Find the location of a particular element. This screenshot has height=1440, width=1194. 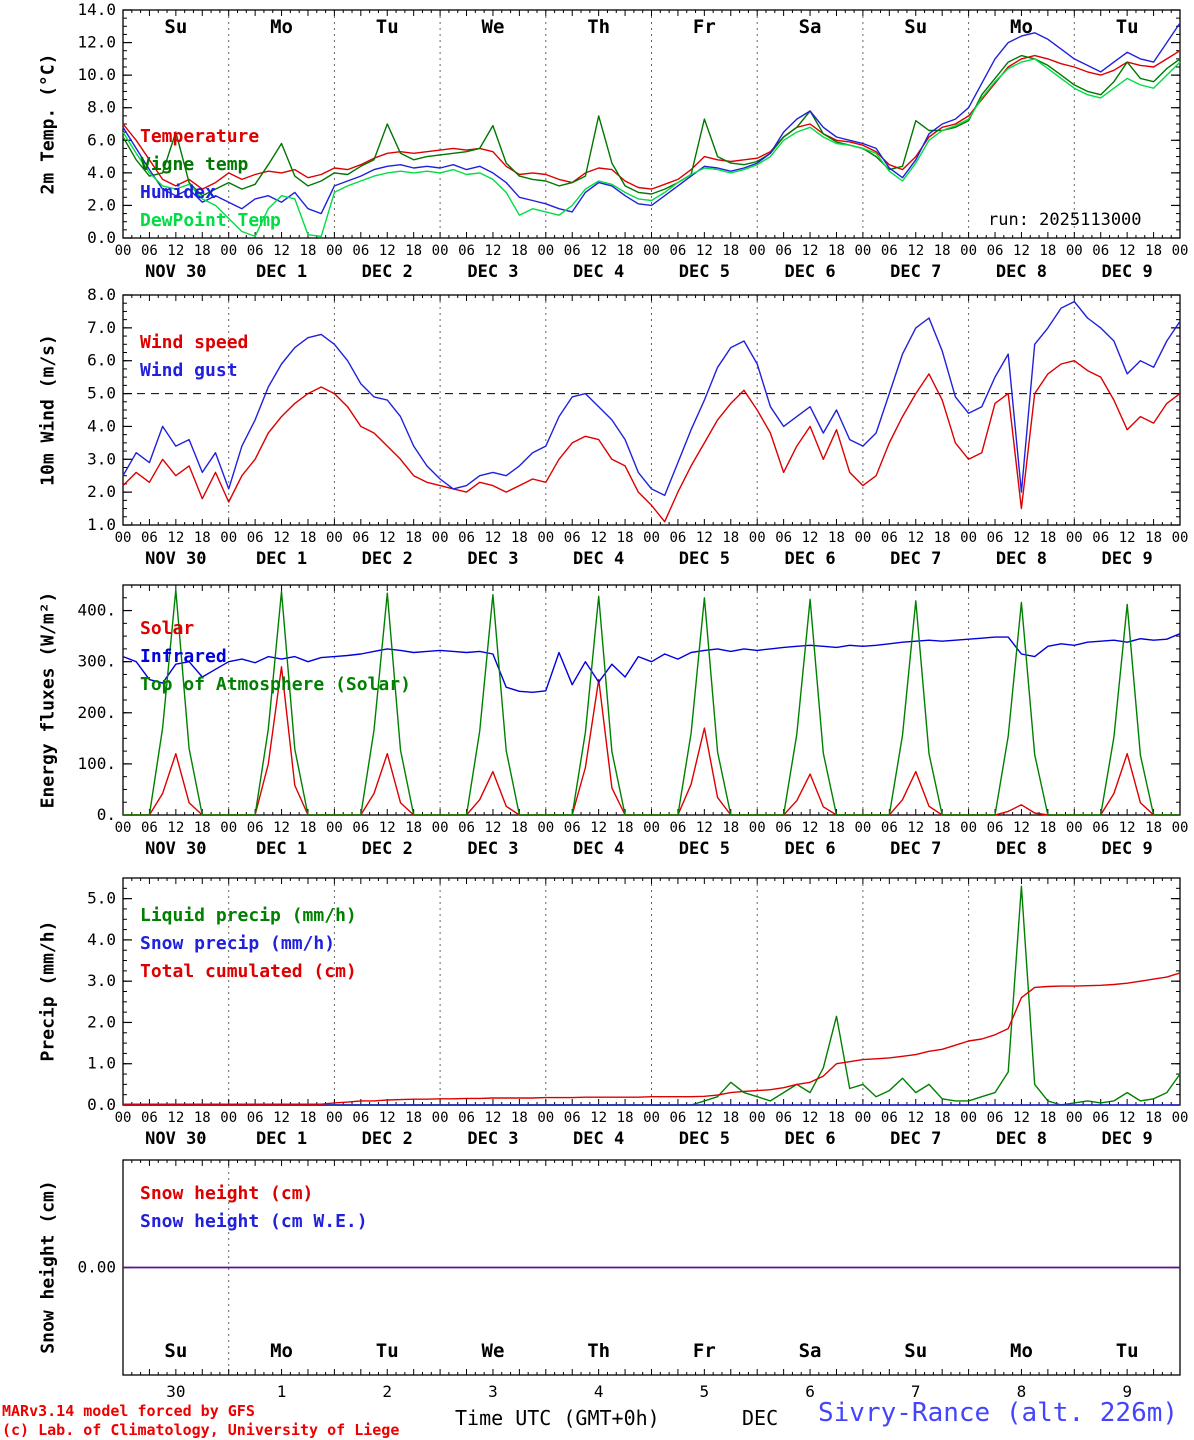

weekday-label: We is located at coordinates (493, 27).